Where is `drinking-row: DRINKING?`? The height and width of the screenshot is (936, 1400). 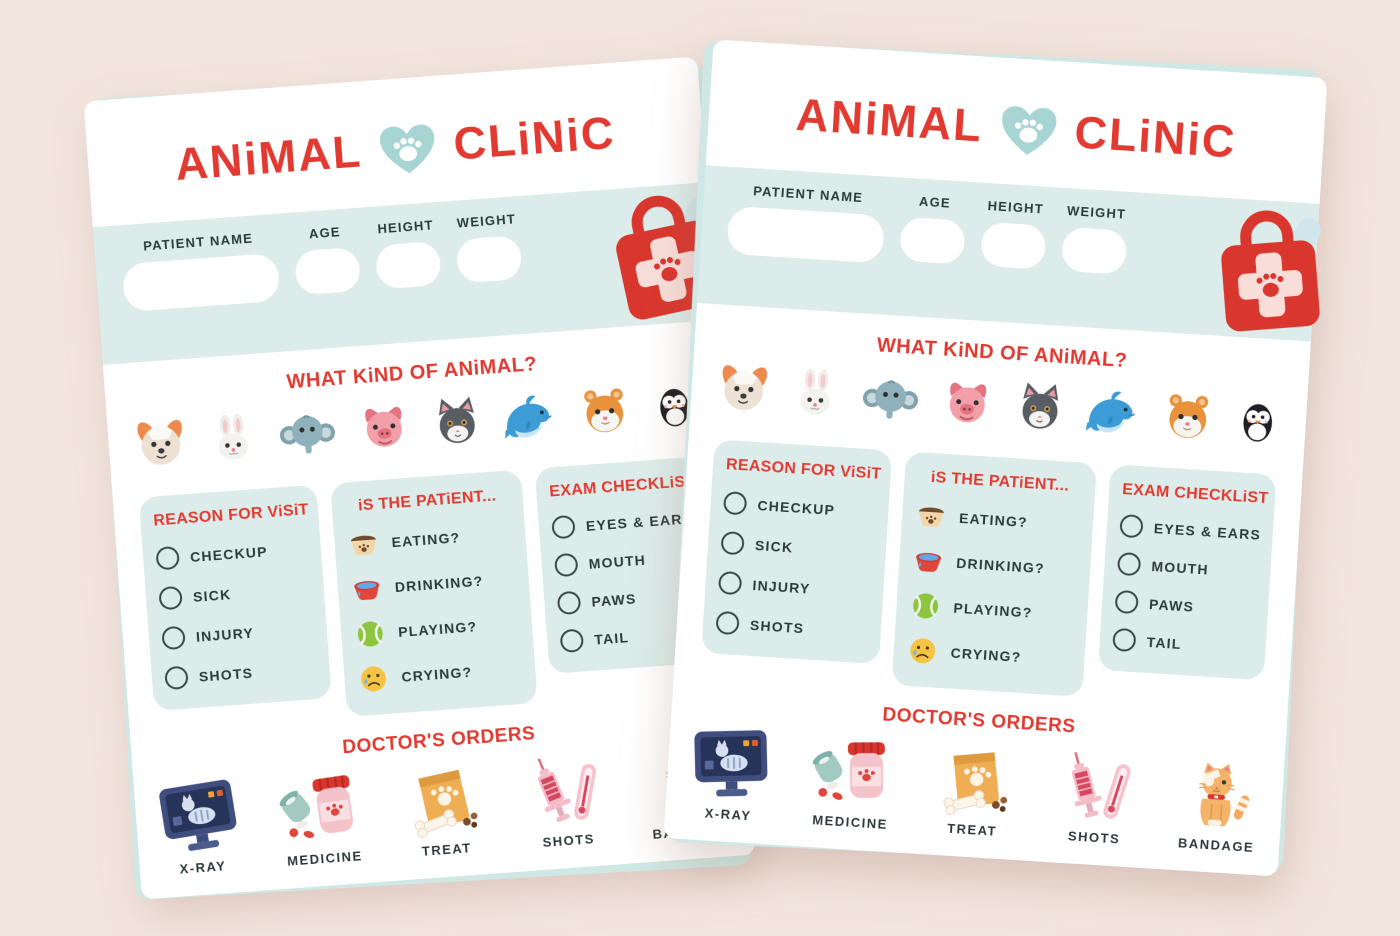
drinking-row: DRINKING? is located at coordinates (994, 565).